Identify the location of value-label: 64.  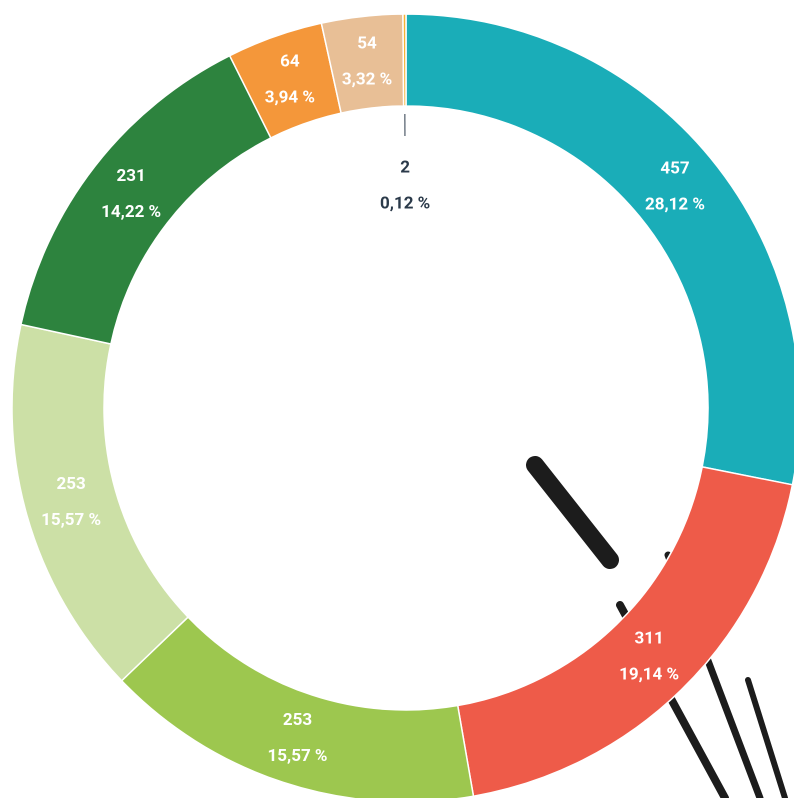
(290, 61).